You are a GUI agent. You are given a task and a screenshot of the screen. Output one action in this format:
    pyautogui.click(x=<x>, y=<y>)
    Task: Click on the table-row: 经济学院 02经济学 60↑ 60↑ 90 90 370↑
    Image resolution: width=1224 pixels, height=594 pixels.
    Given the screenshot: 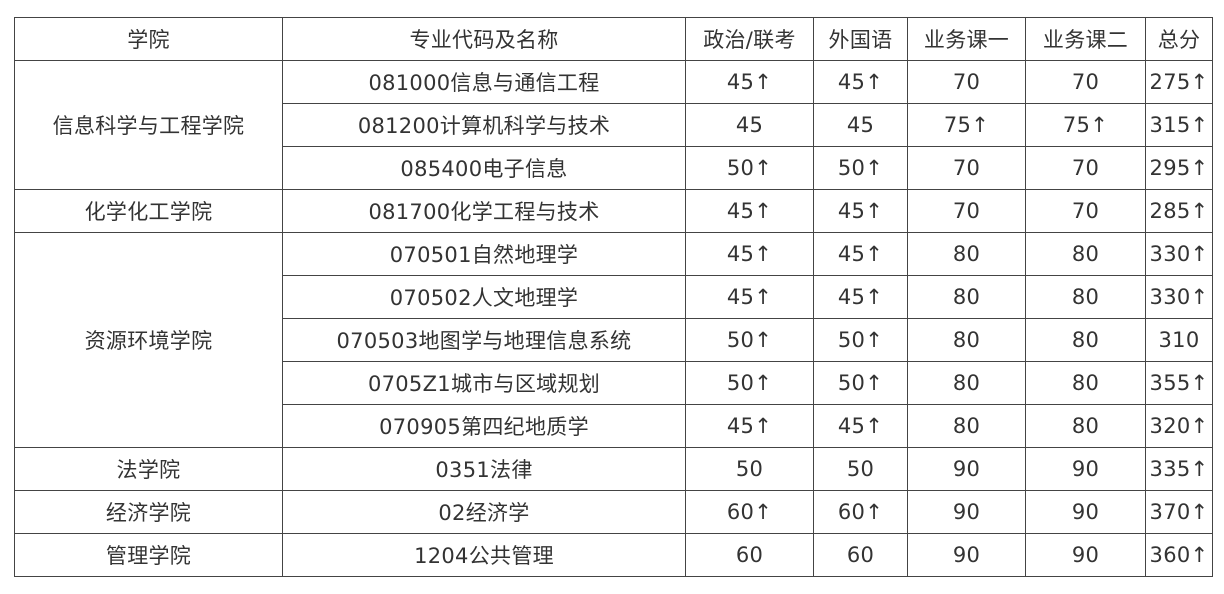 What is the action you would take?
    pyautogui.click(x=613, y=512)
    